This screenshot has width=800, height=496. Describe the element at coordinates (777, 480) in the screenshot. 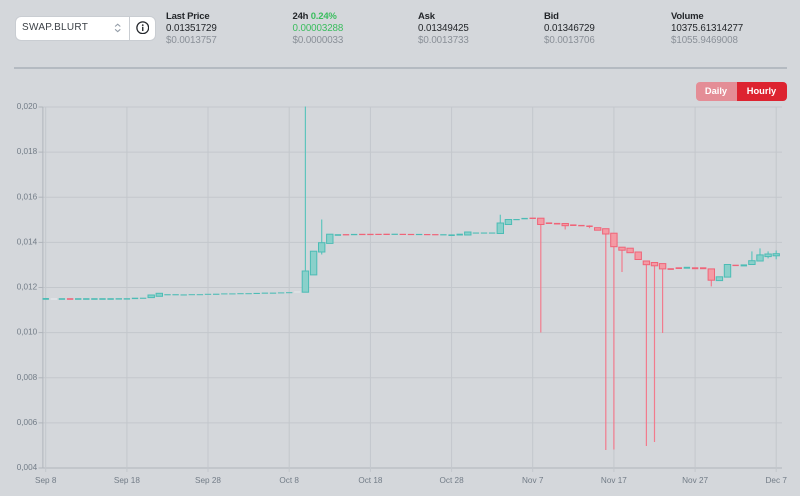

I see `svg-text: Dec 7` at that location.